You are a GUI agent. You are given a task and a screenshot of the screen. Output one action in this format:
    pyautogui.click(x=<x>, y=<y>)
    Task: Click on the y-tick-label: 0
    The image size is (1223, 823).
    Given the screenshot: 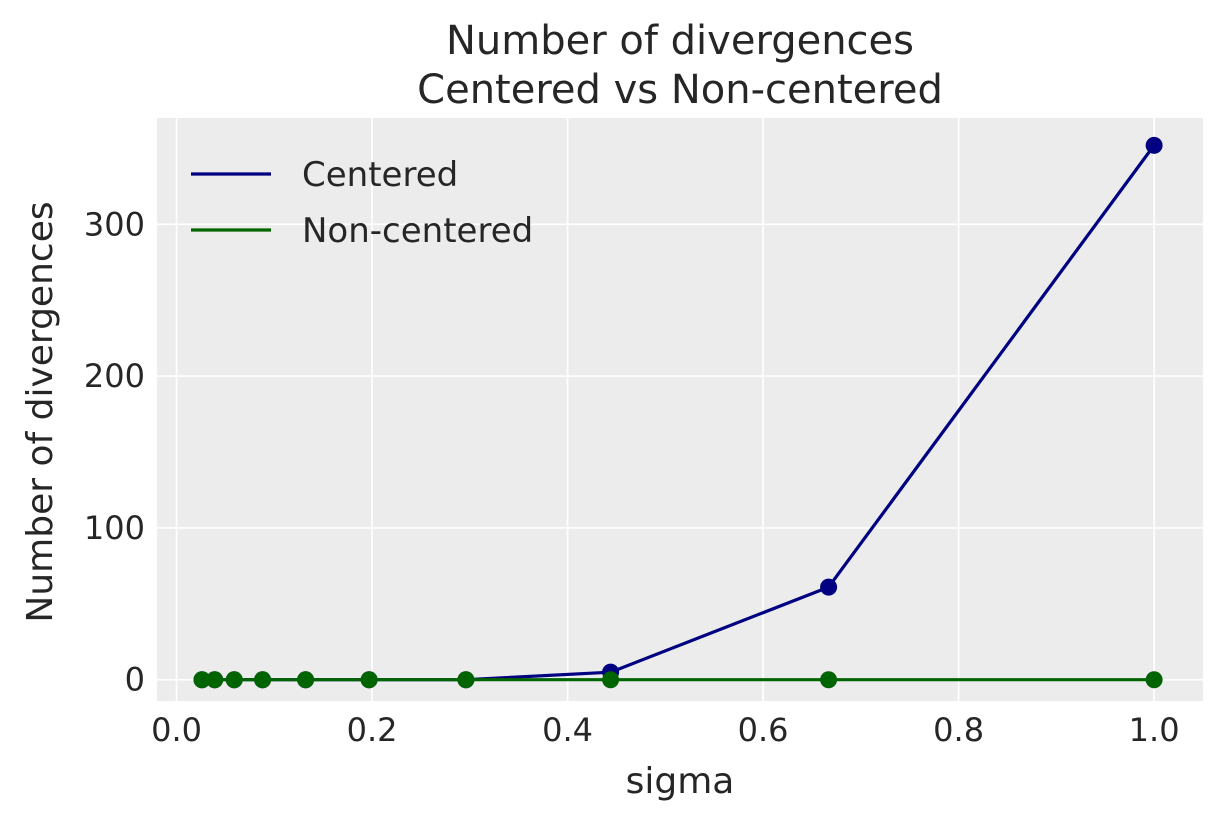 What is the action you would take?
    pyautogui.click(x=135, y=680)
    